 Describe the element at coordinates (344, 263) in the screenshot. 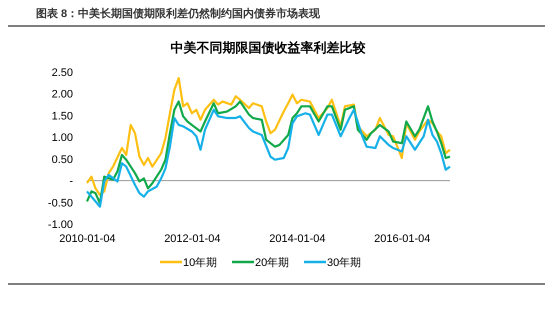

I see `legend-label: 30年期` at that location.